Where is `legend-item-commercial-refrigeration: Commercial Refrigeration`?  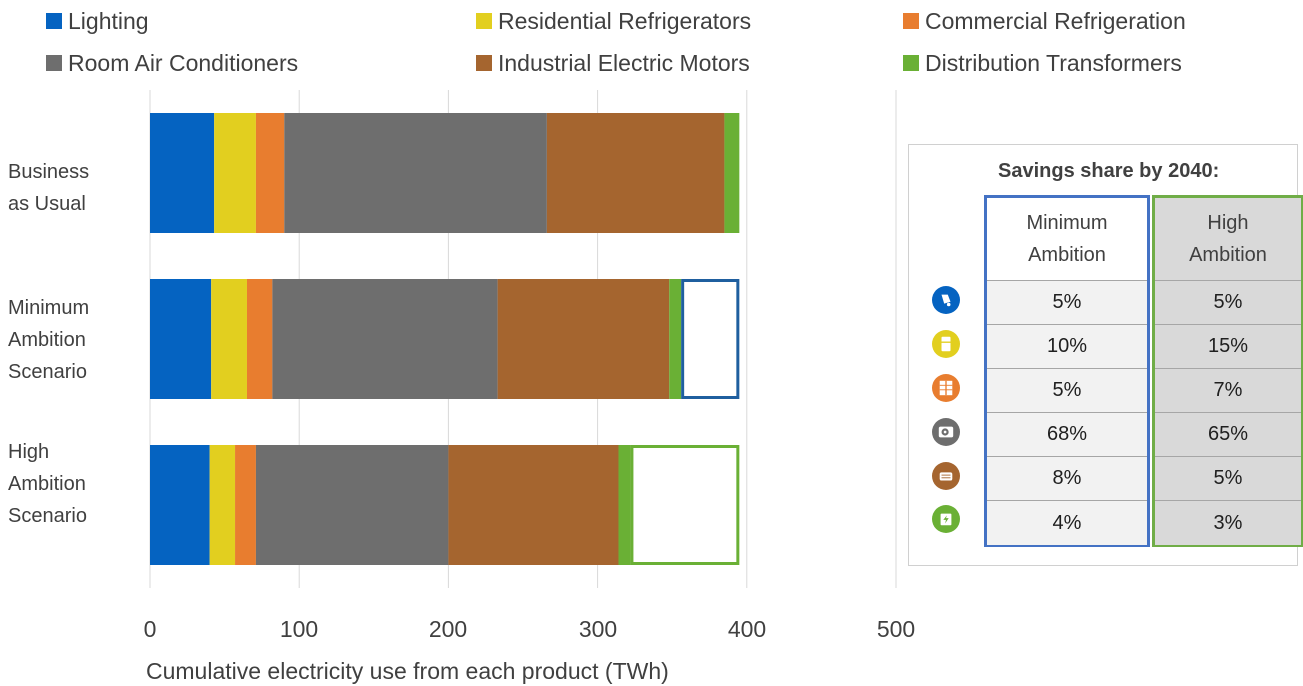
legend-item-commercial-refrigeration: Commercial Refrigeration is located at coordinates (1044, 21).